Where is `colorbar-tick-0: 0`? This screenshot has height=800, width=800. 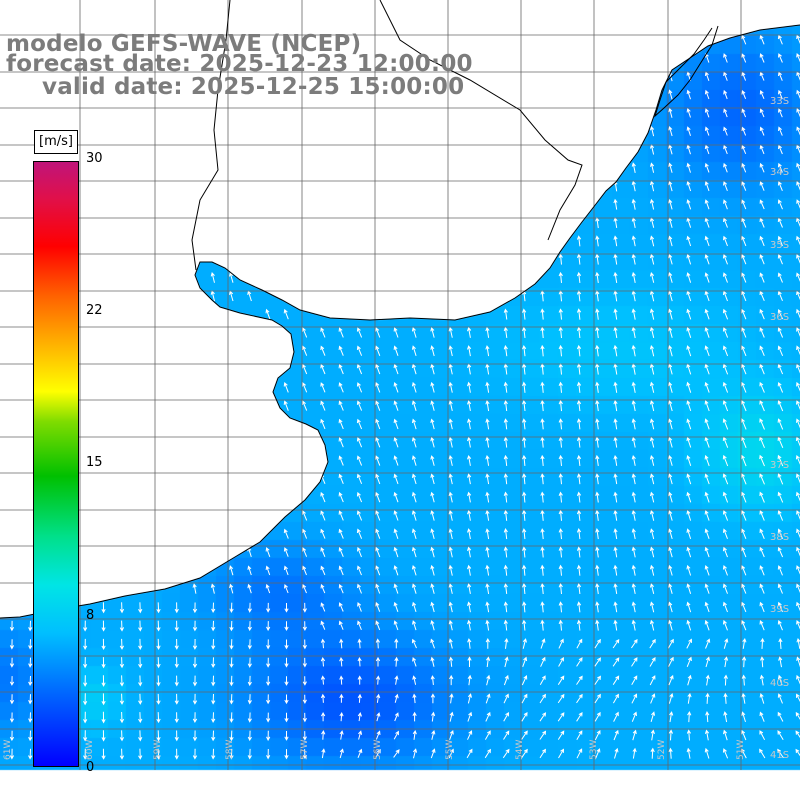
colorbar-tick-0: 0 is located at coordinates (90, 767).